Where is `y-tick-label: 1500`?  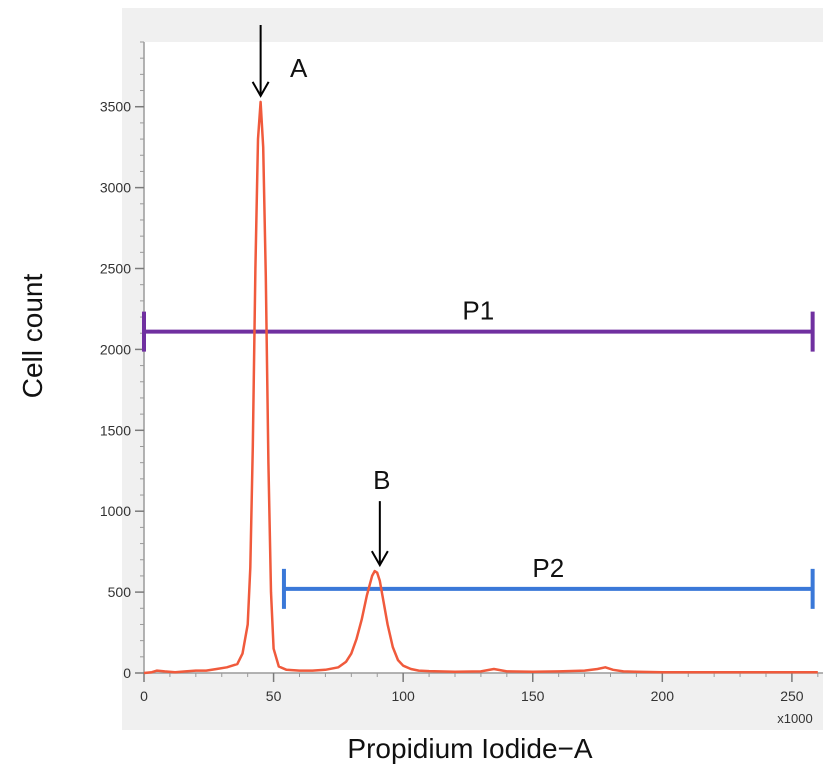 y-tick-label: 1500 is located at coordinates (115, 430).